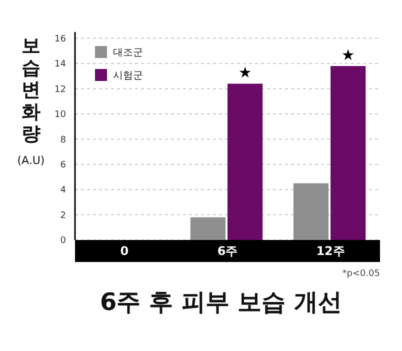 The height and width of the screenshot is (351, 402). Describe the element at coordinates (60, 39) in the screenshot. I see `y-tick-label: 16` at that location.